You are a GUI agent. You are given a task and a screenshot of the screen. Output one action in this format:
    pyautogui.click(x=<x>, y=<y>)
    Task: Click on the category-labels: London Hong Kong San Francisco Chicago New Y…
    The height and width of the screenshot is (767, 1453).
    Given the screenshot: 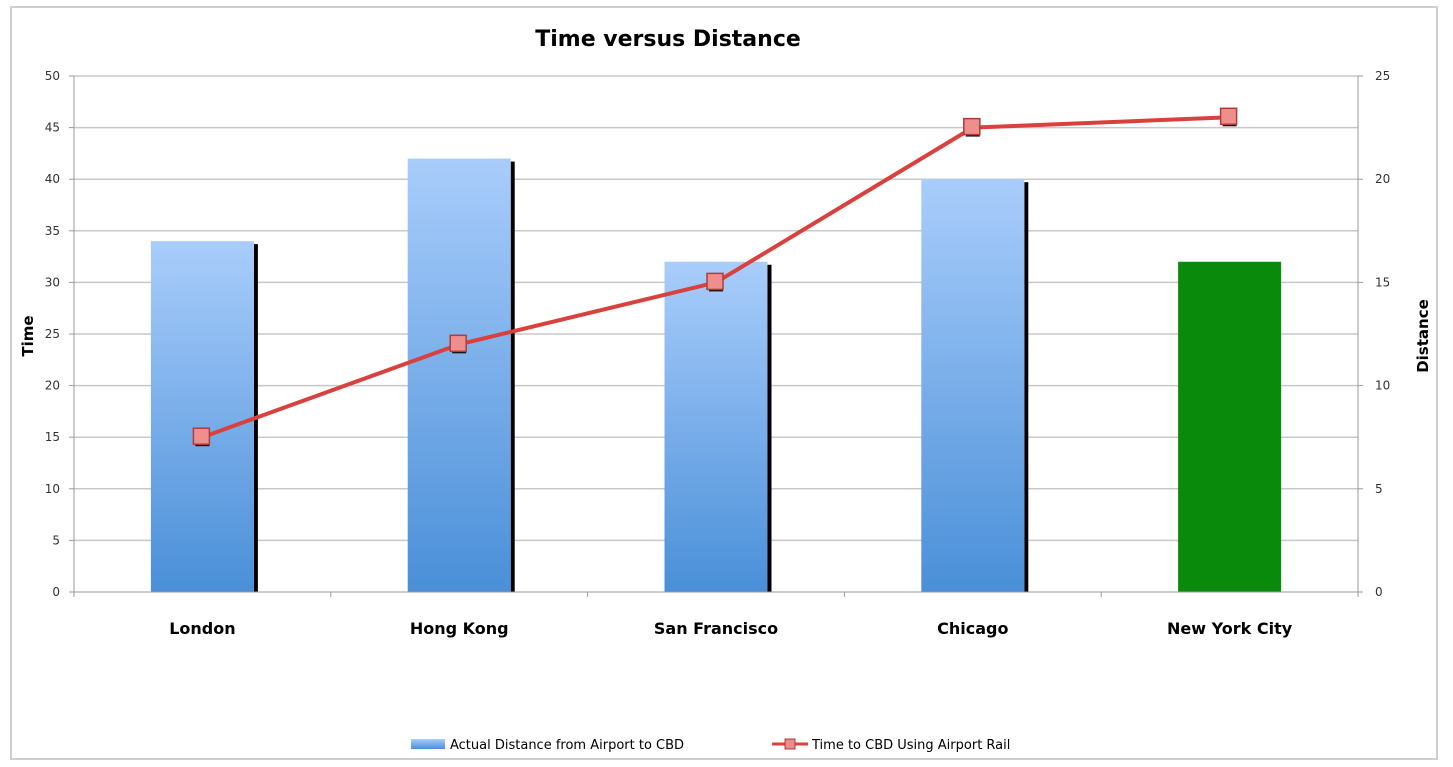 What is the action you would take?
    pyautogui.click(x=731, y=628)
    